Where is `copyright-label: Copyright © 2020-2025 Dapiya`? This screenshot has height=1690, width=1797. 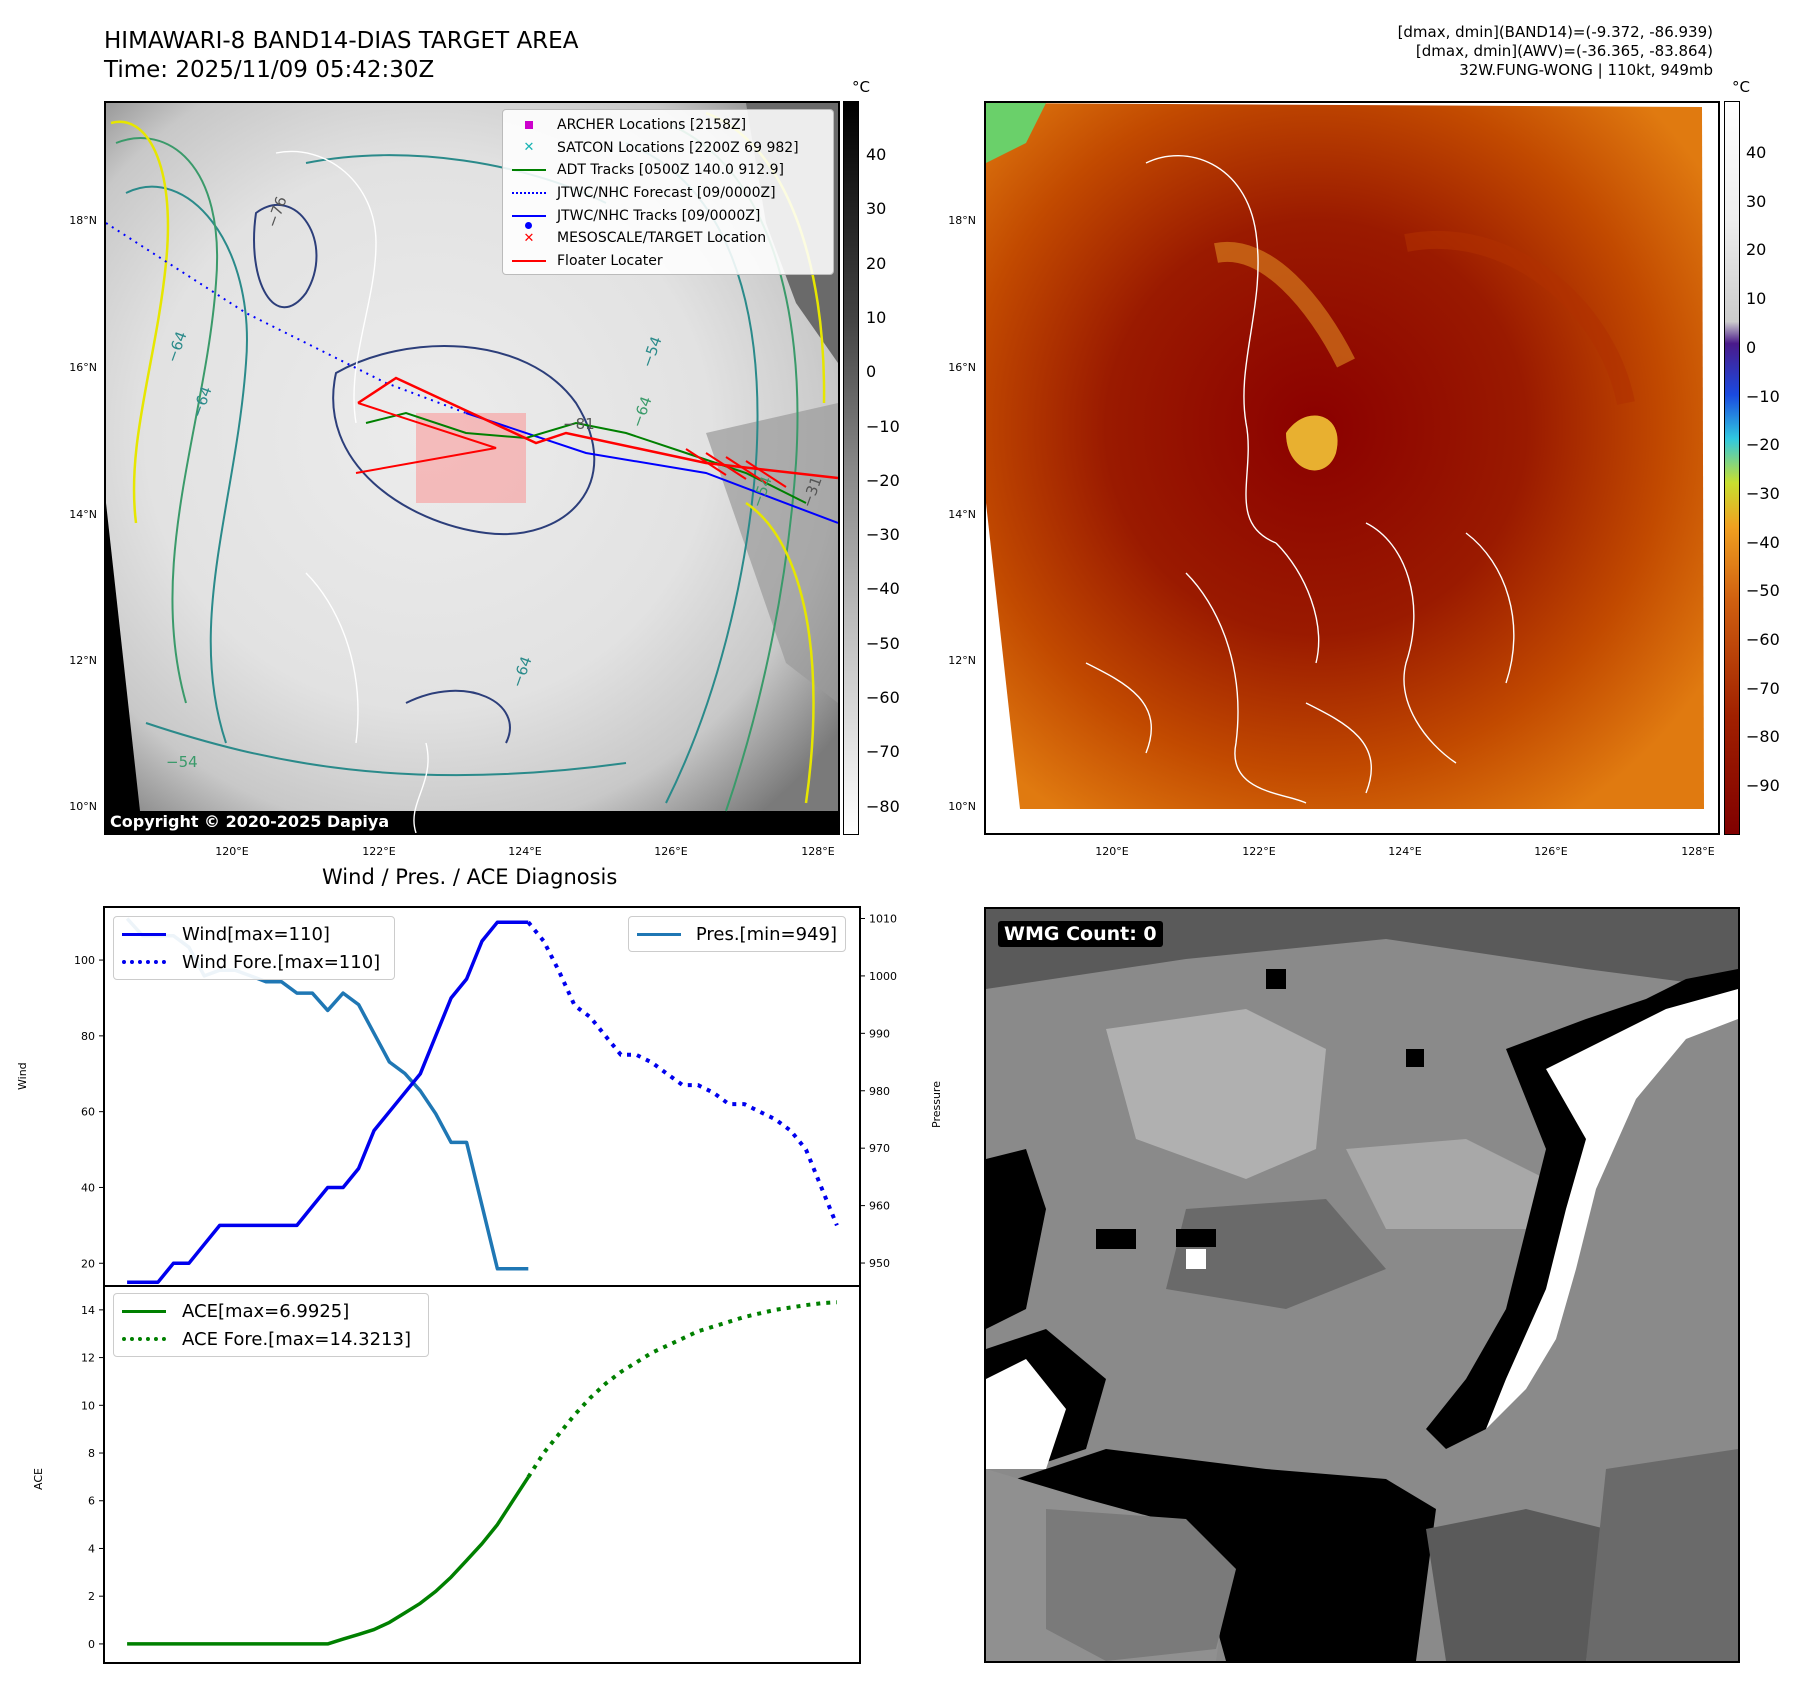
copyright-label: Copyright © 2020-2025 Dapiya is located at coordinates (250, 821).